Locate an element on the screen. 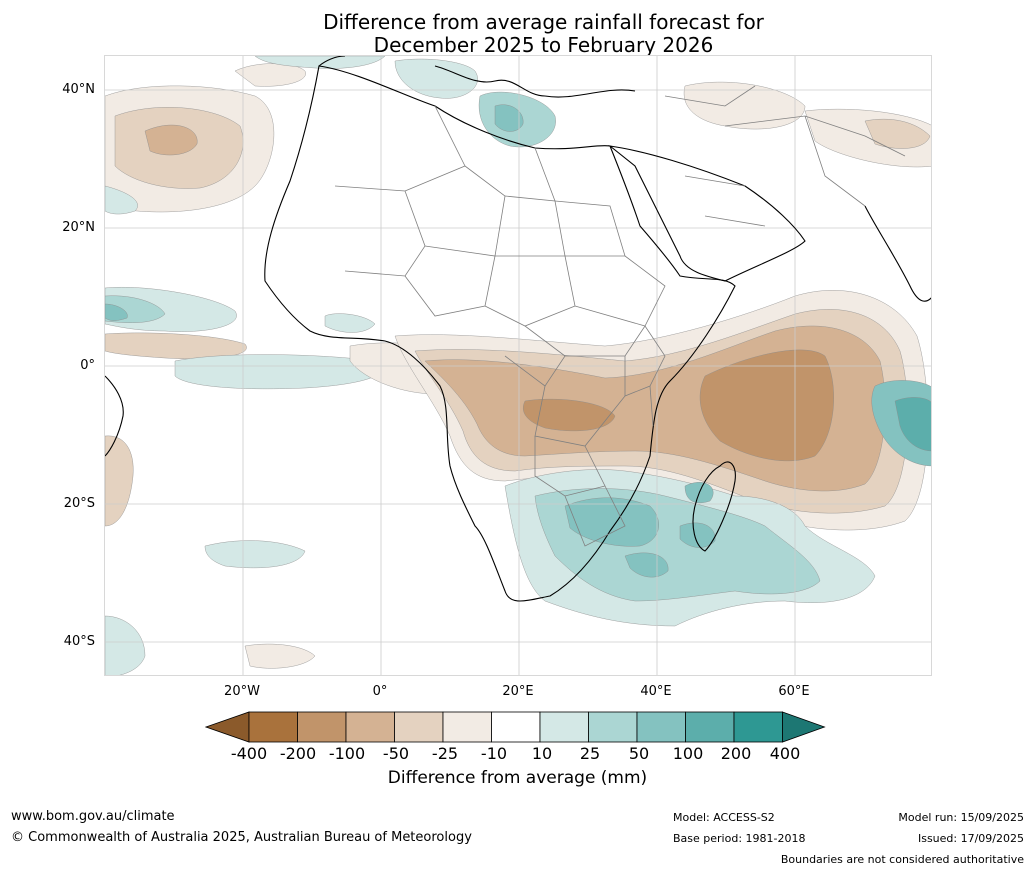  colorbar-label: 400 is located at coordinates (785, 753).